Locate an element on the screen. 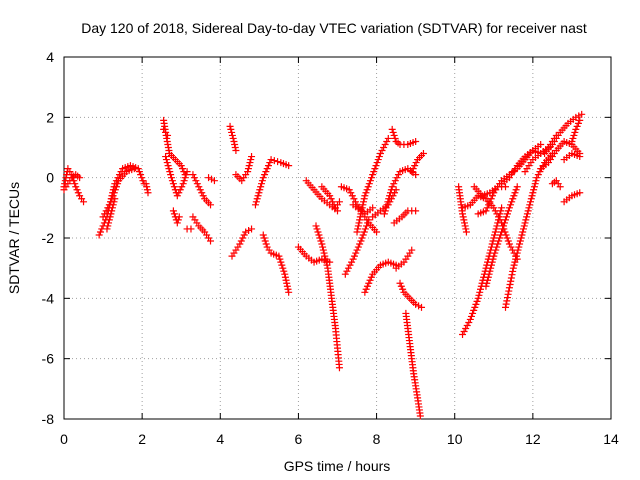  y-tick-label: 4 is located at coordinates (50, 57).